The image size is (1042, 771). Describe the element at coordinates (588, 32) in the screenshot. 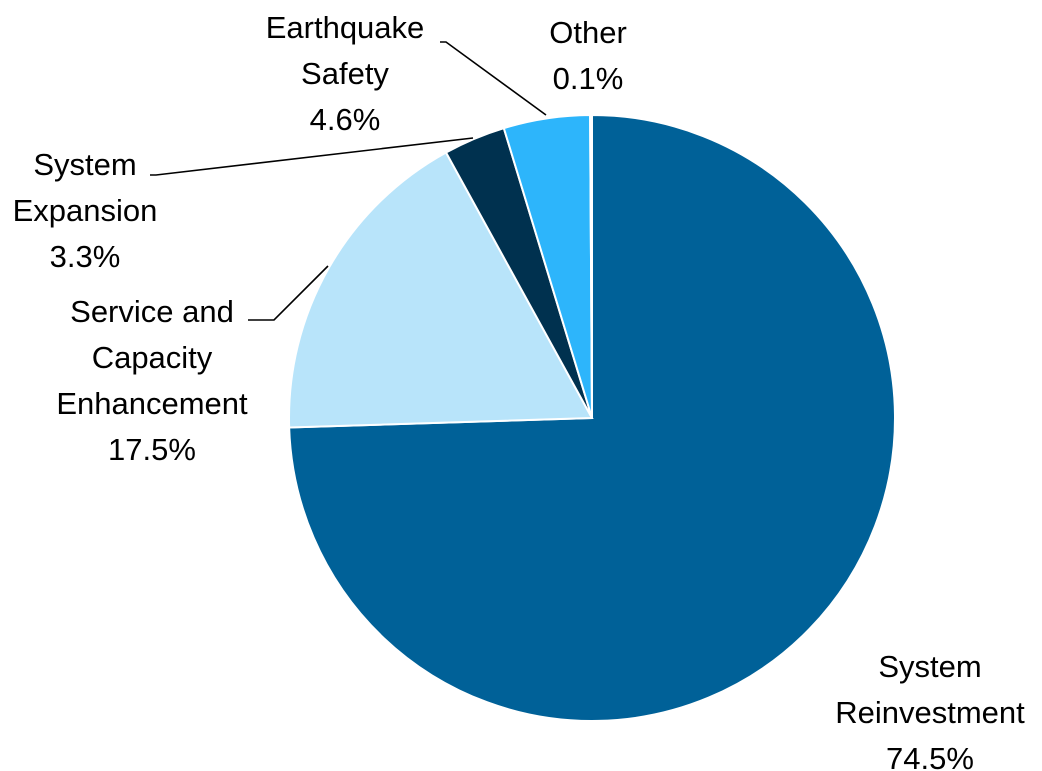

I see `slice-name-label: Other` at that location.